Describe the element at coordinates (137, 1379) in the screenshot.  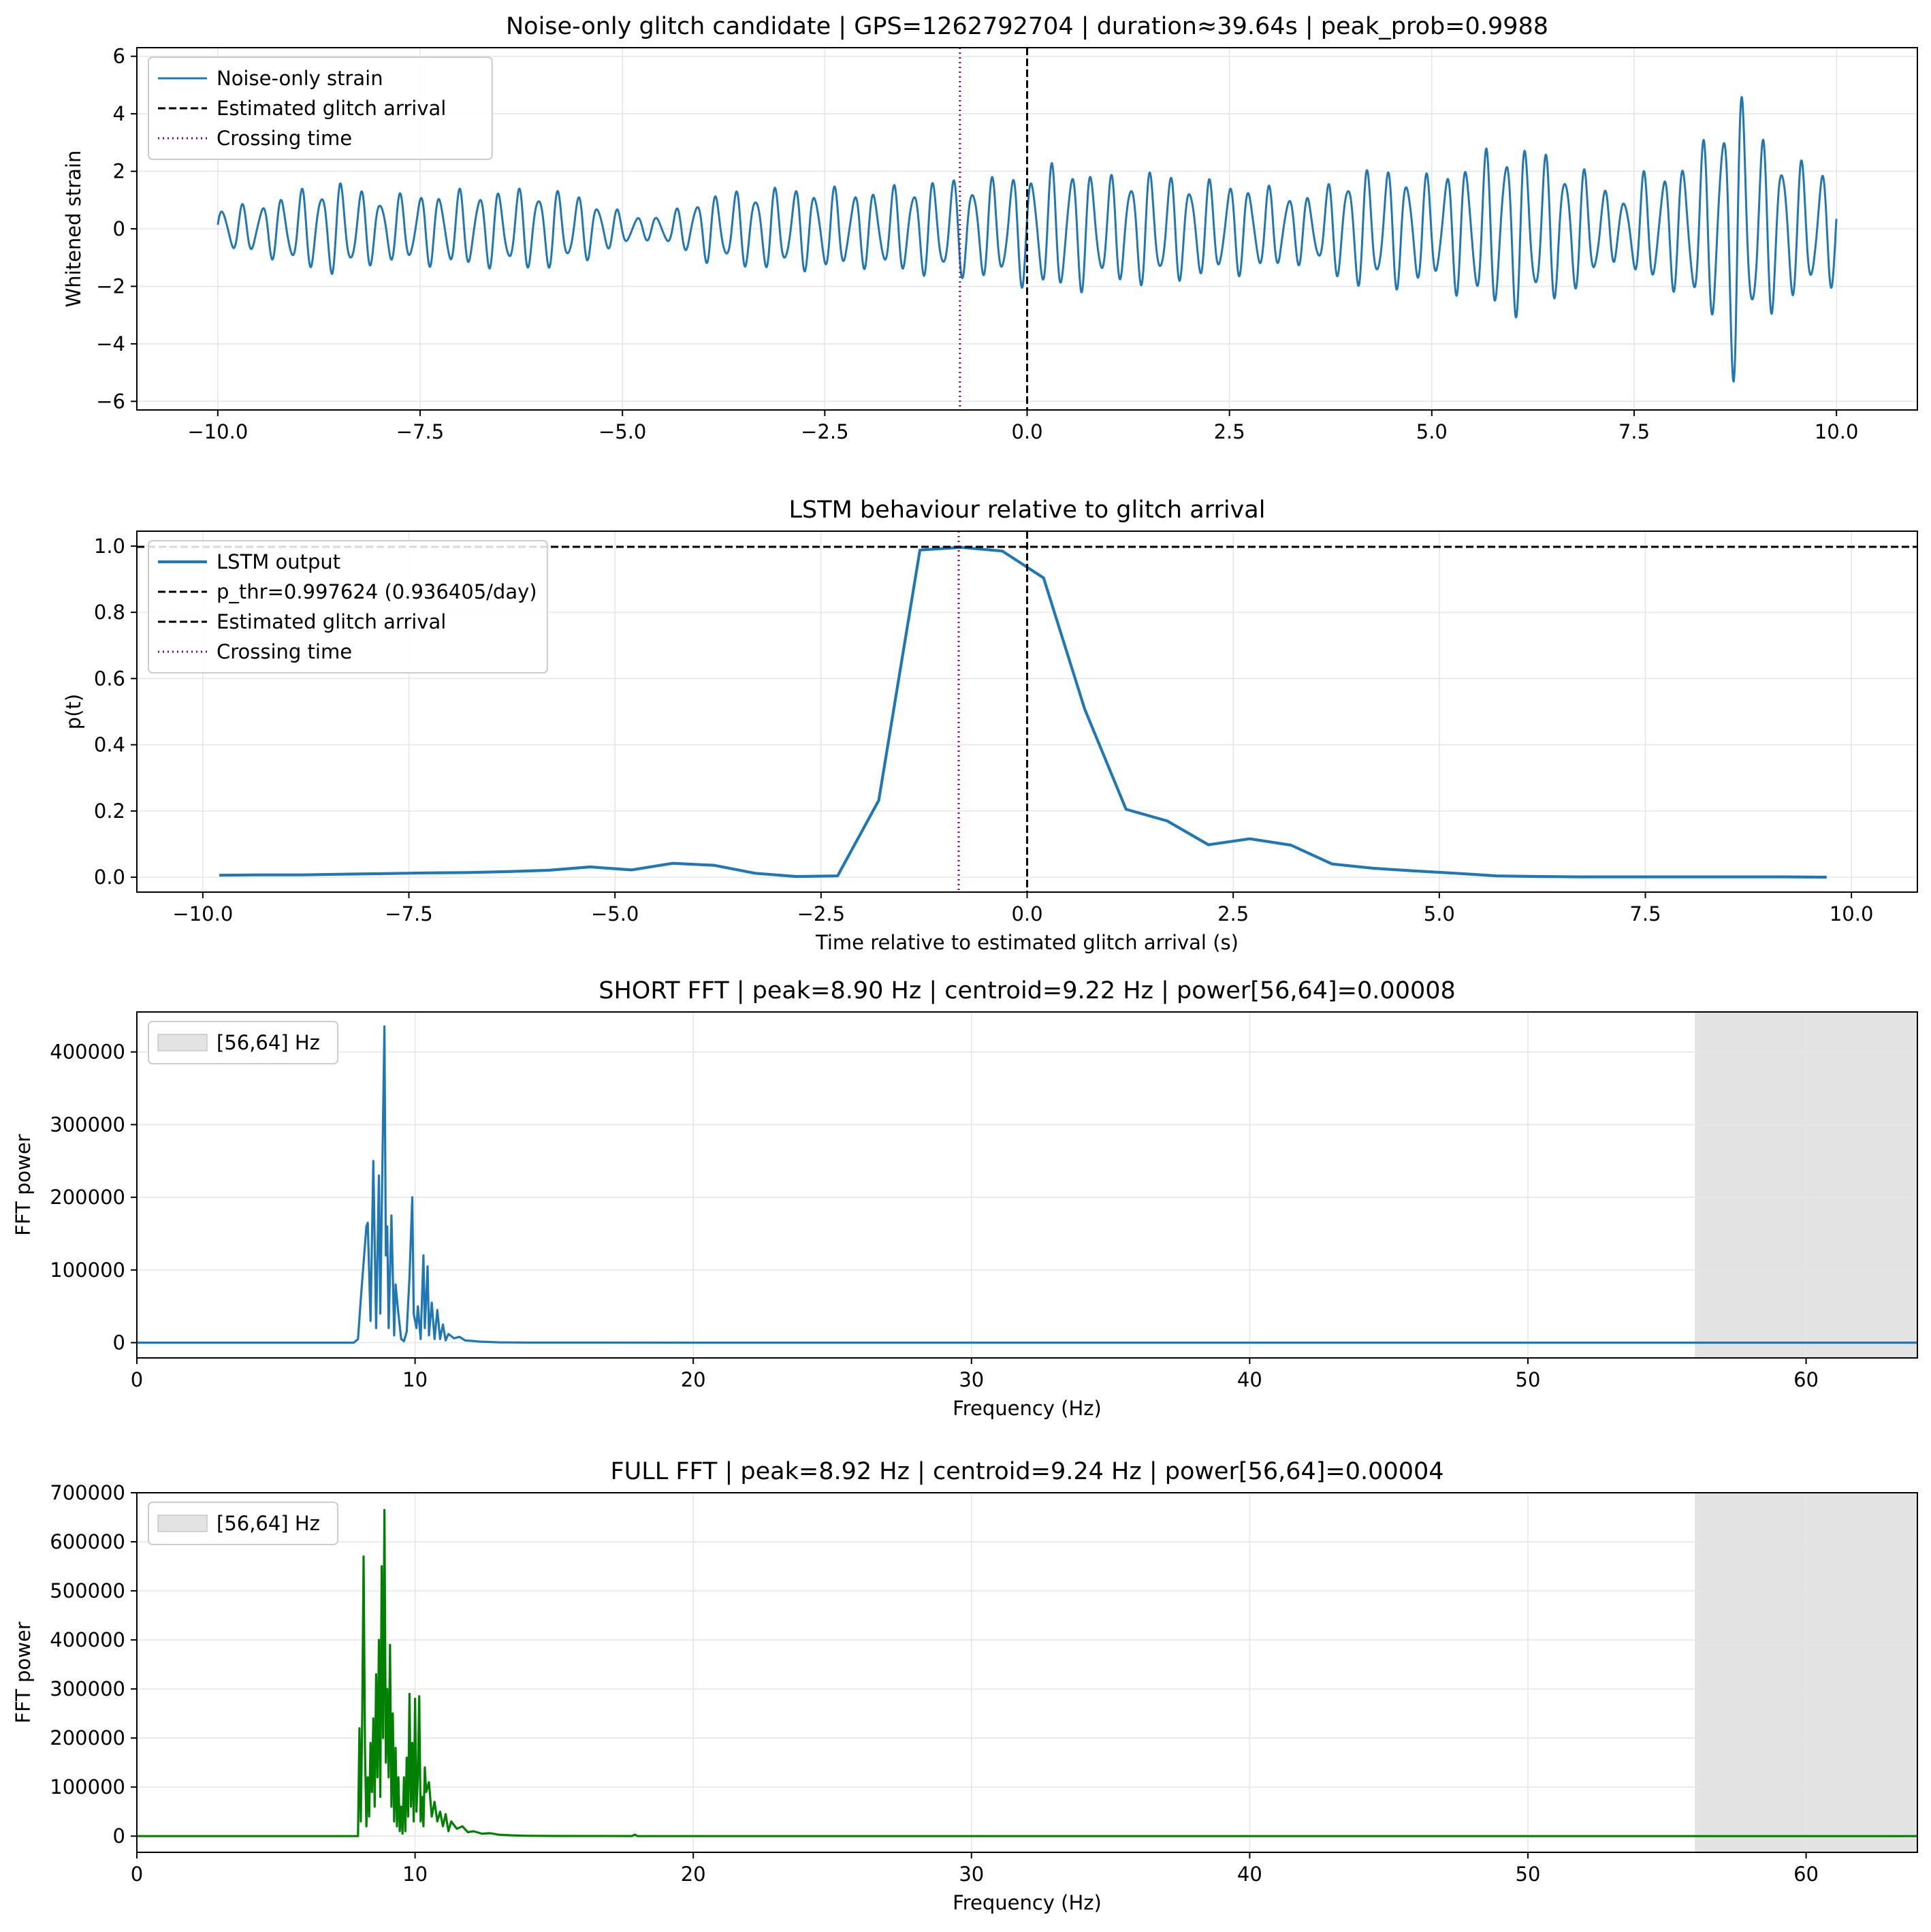
I see `short_fft-x-tick-label: 0` at that location.